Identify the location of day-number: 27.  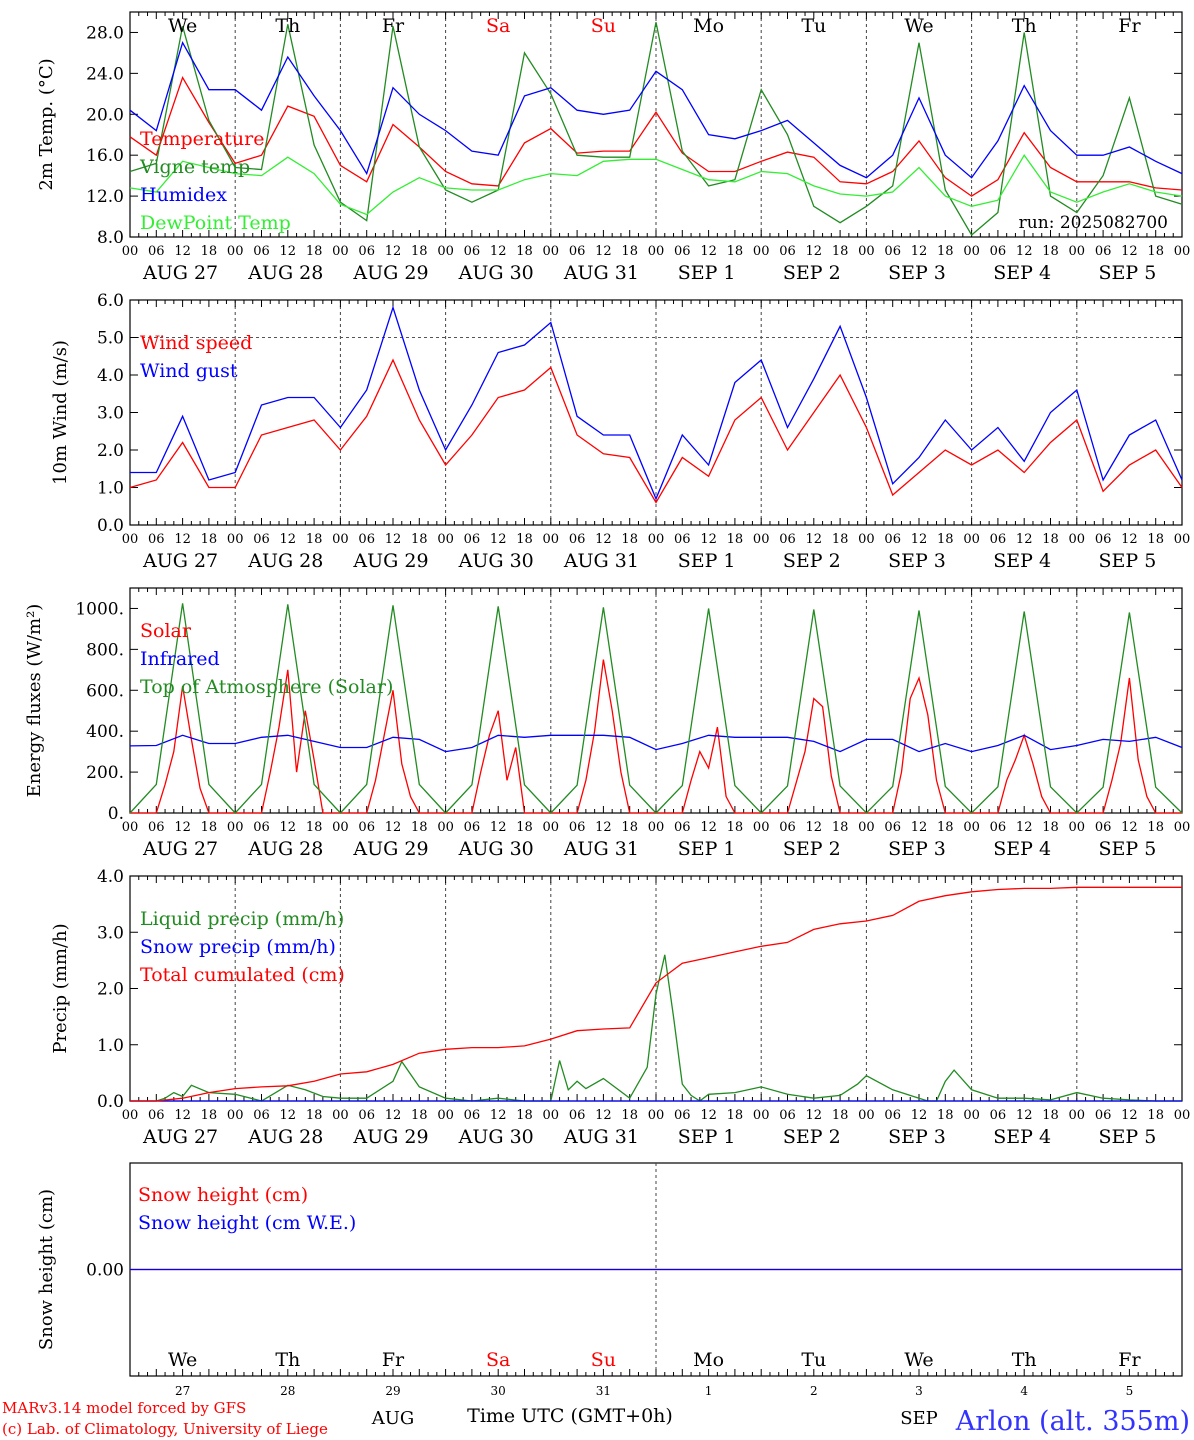
(182, 1391).